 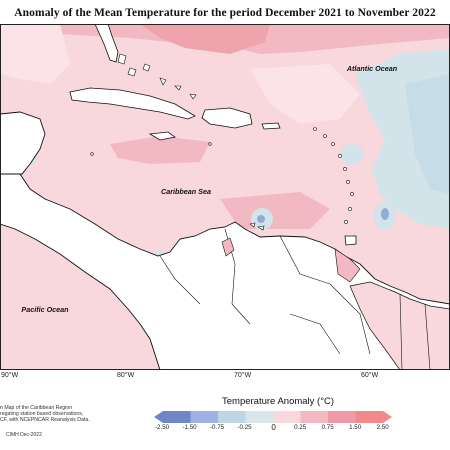 What do you see at coordinates (273, 427) in the screenshot?
I see `legend-tick-label: 0` at bounding box center [273, 427].